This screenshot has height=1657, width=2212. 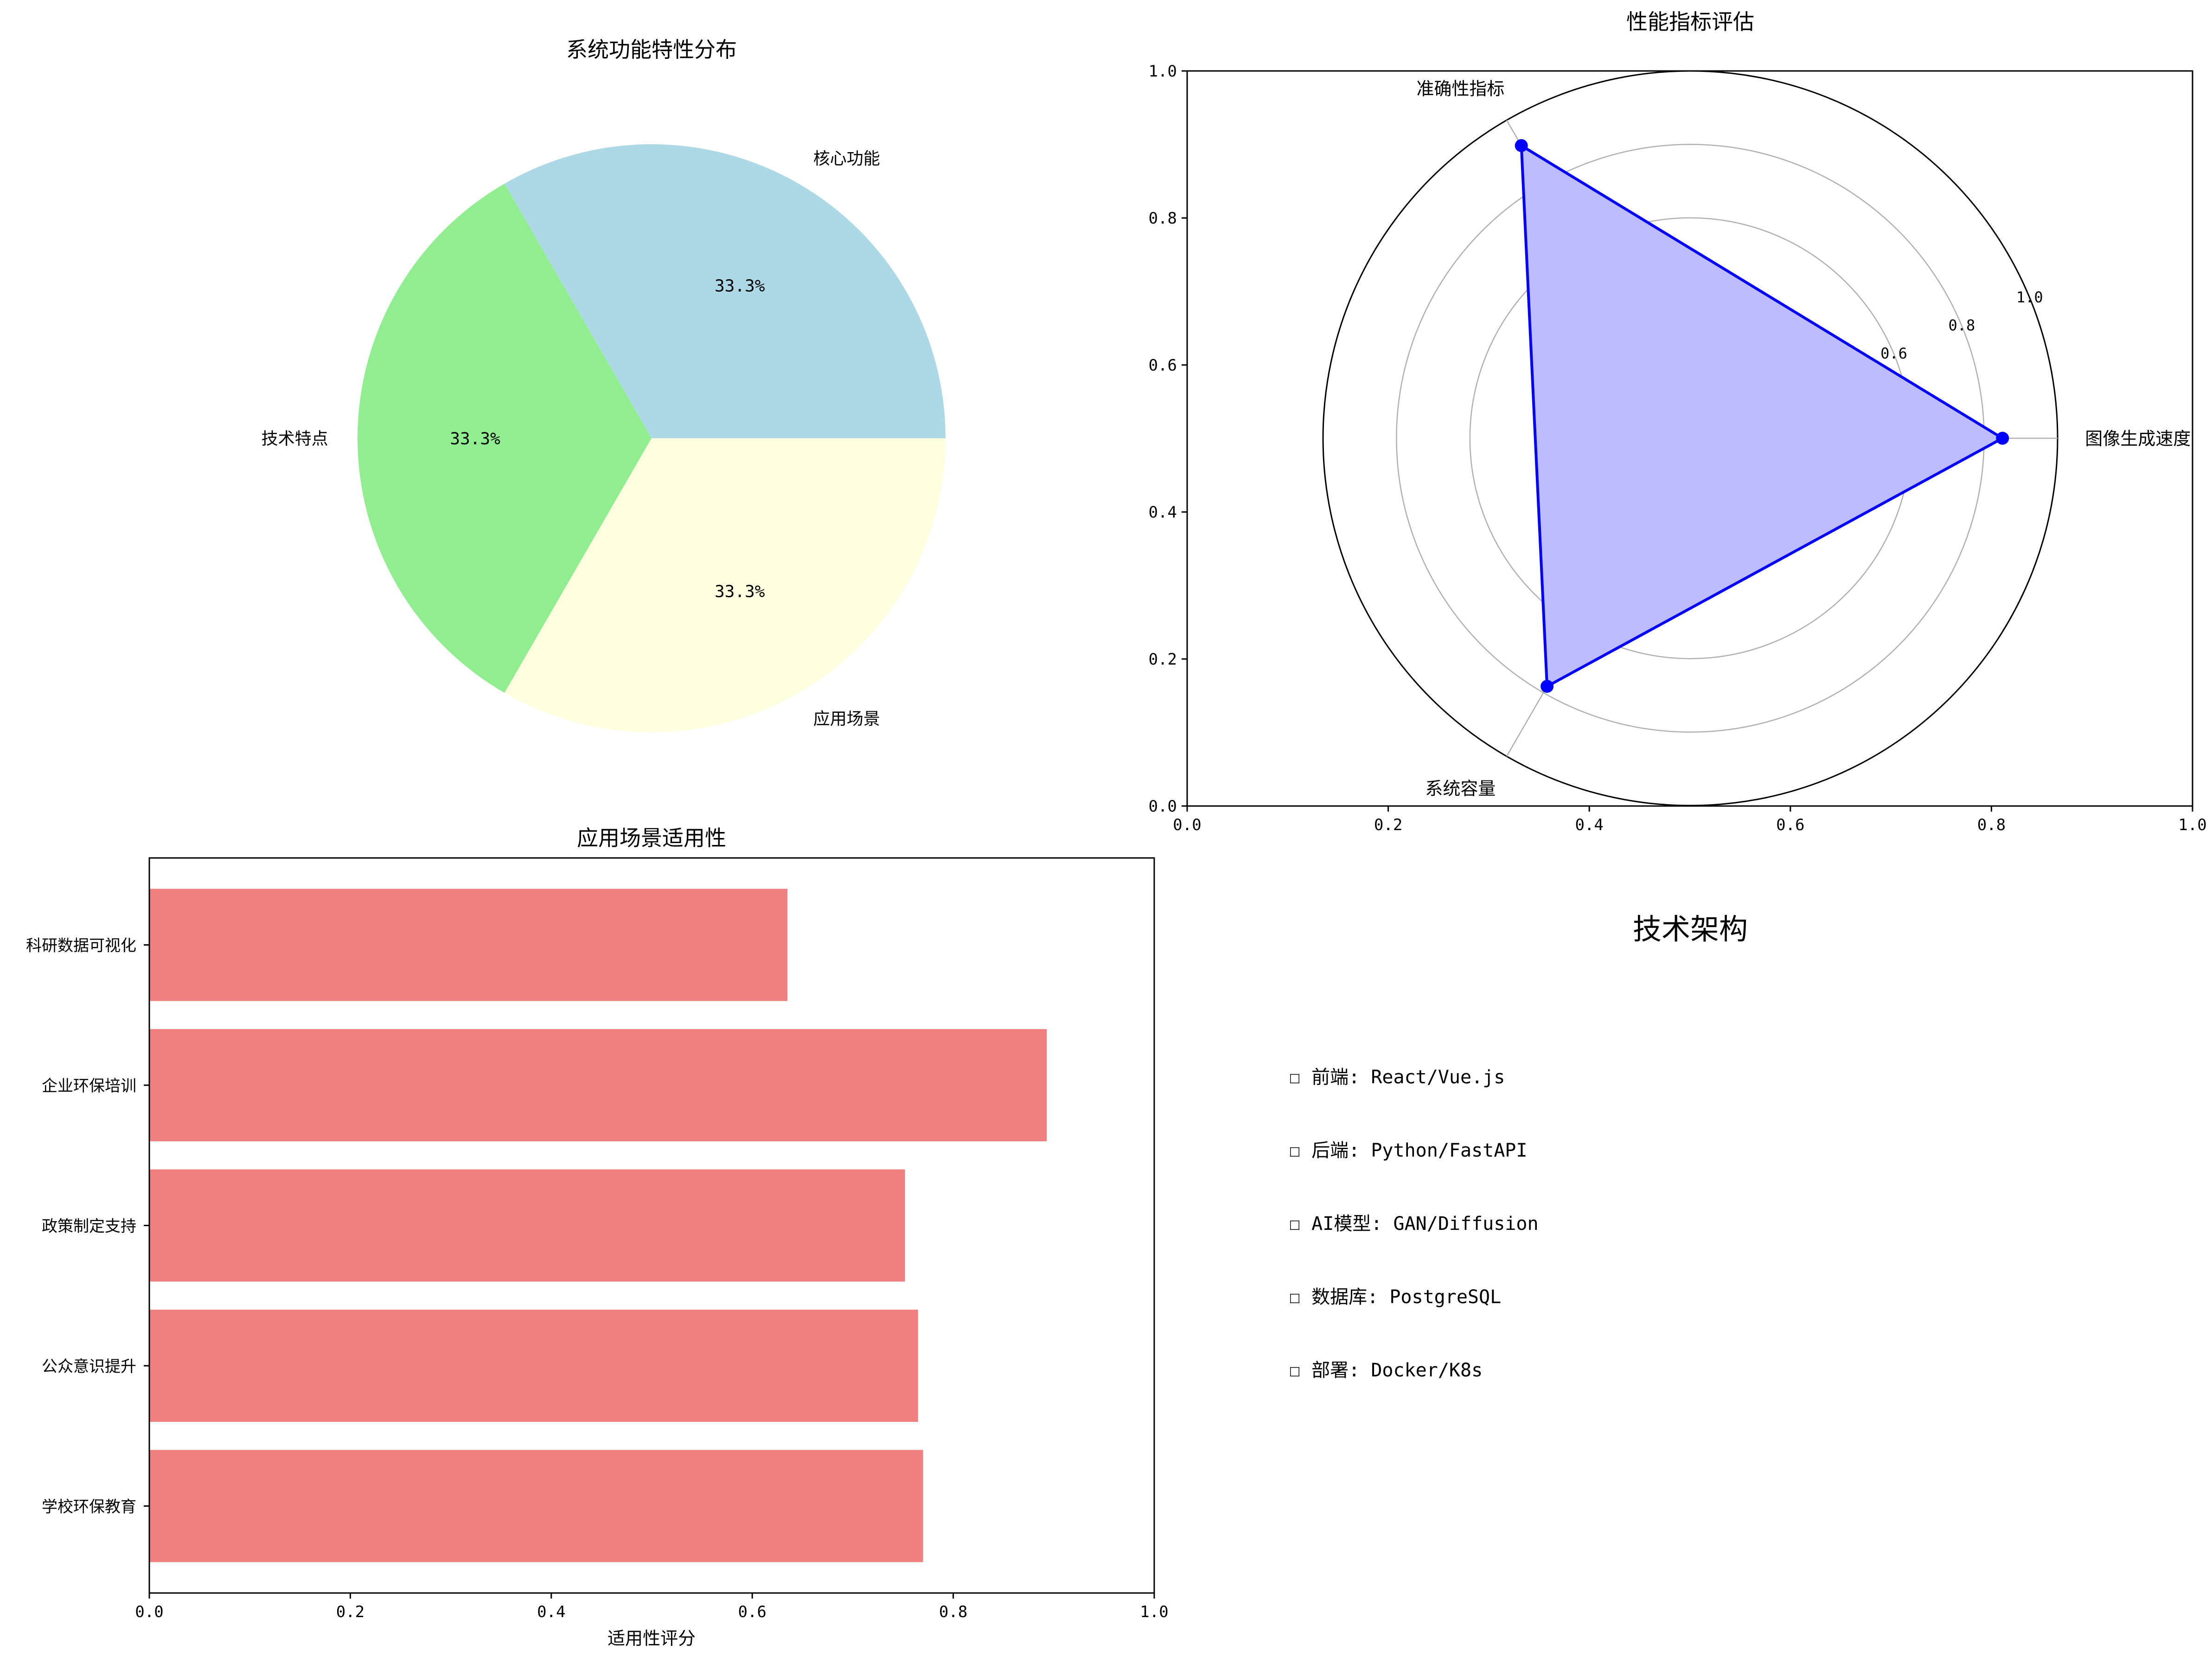 I want to click on radar-bg-ytick-label-5: 1.0, so click(x=1163, y=71).